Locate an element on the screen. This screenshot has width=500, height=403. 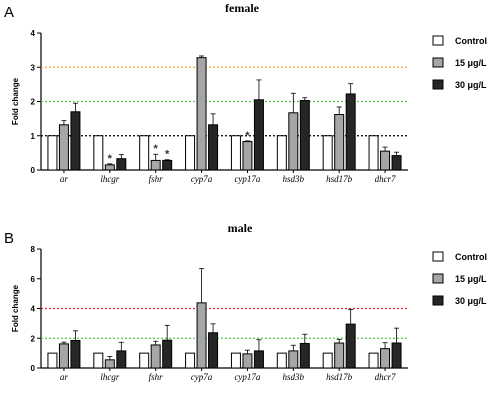
p2-y-tick-label: 6 is located at coordinates (33, 279).